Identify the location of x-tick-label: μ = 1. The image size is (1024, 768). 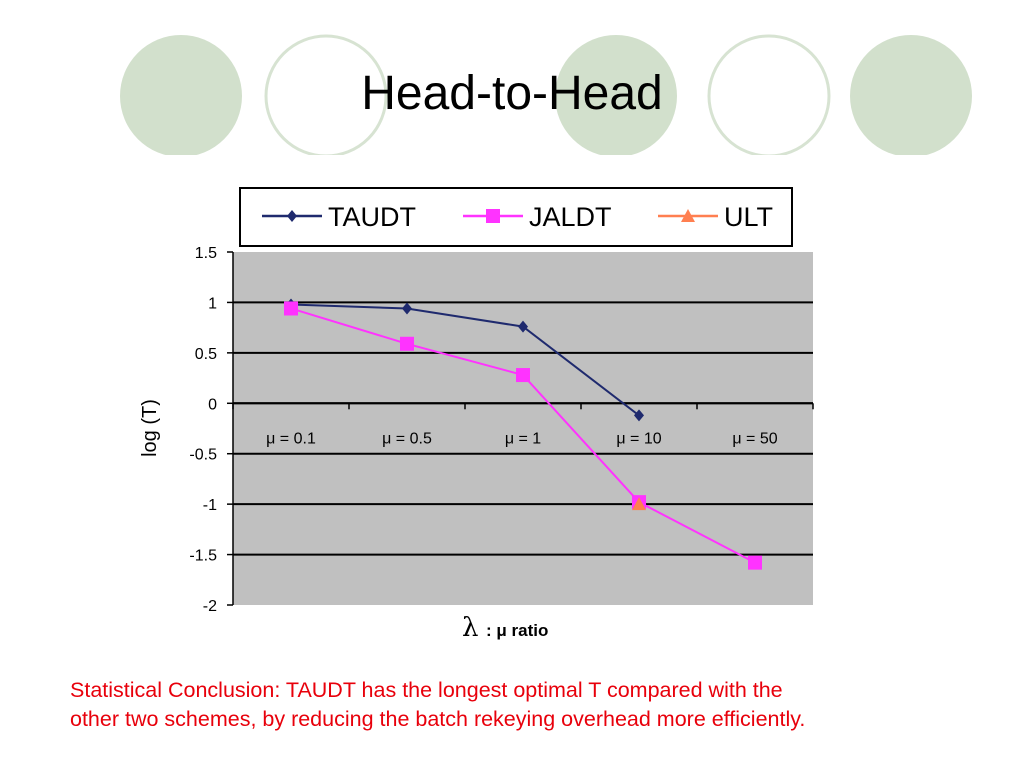
(523, 438).